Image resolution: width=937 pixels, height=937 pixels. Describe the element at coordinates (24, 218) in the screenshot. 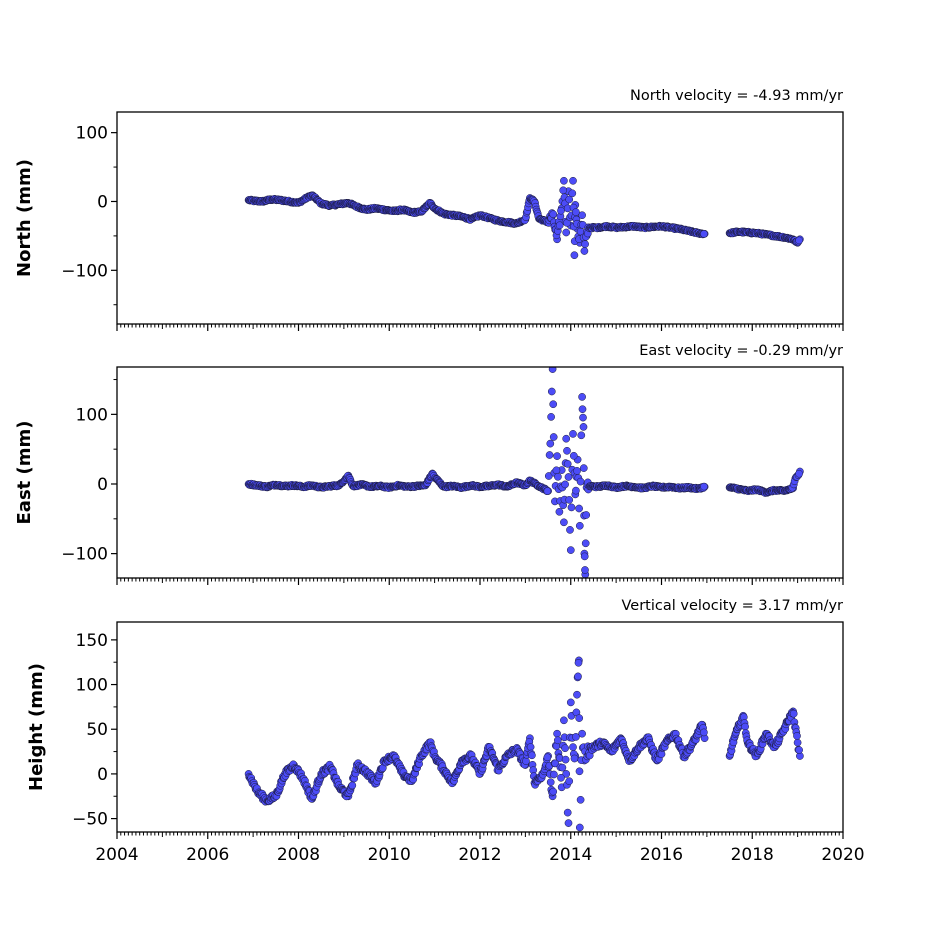

I see `north-ylabel: North (mm)` at that location.